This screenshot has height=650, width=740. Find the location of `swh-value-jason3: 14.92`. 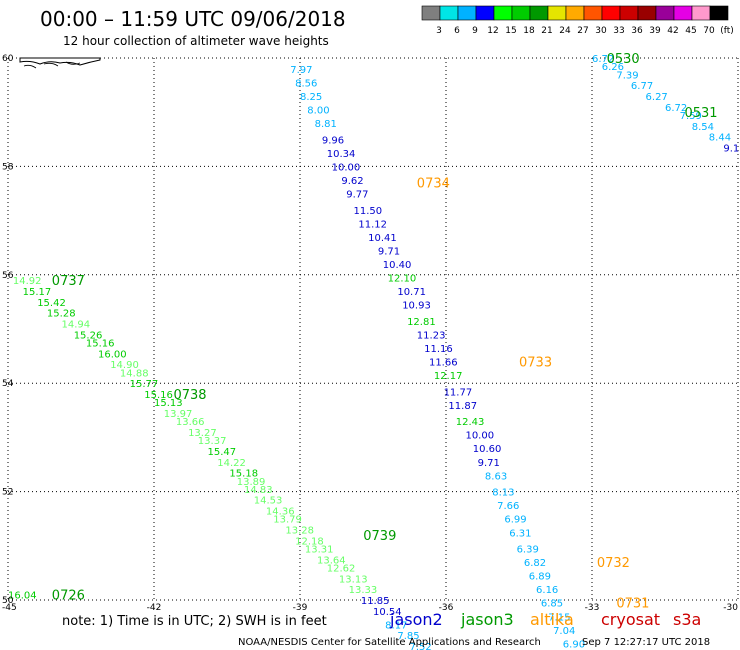

swh-value-jason3: 14.92 is located at coordinates (27, 281).